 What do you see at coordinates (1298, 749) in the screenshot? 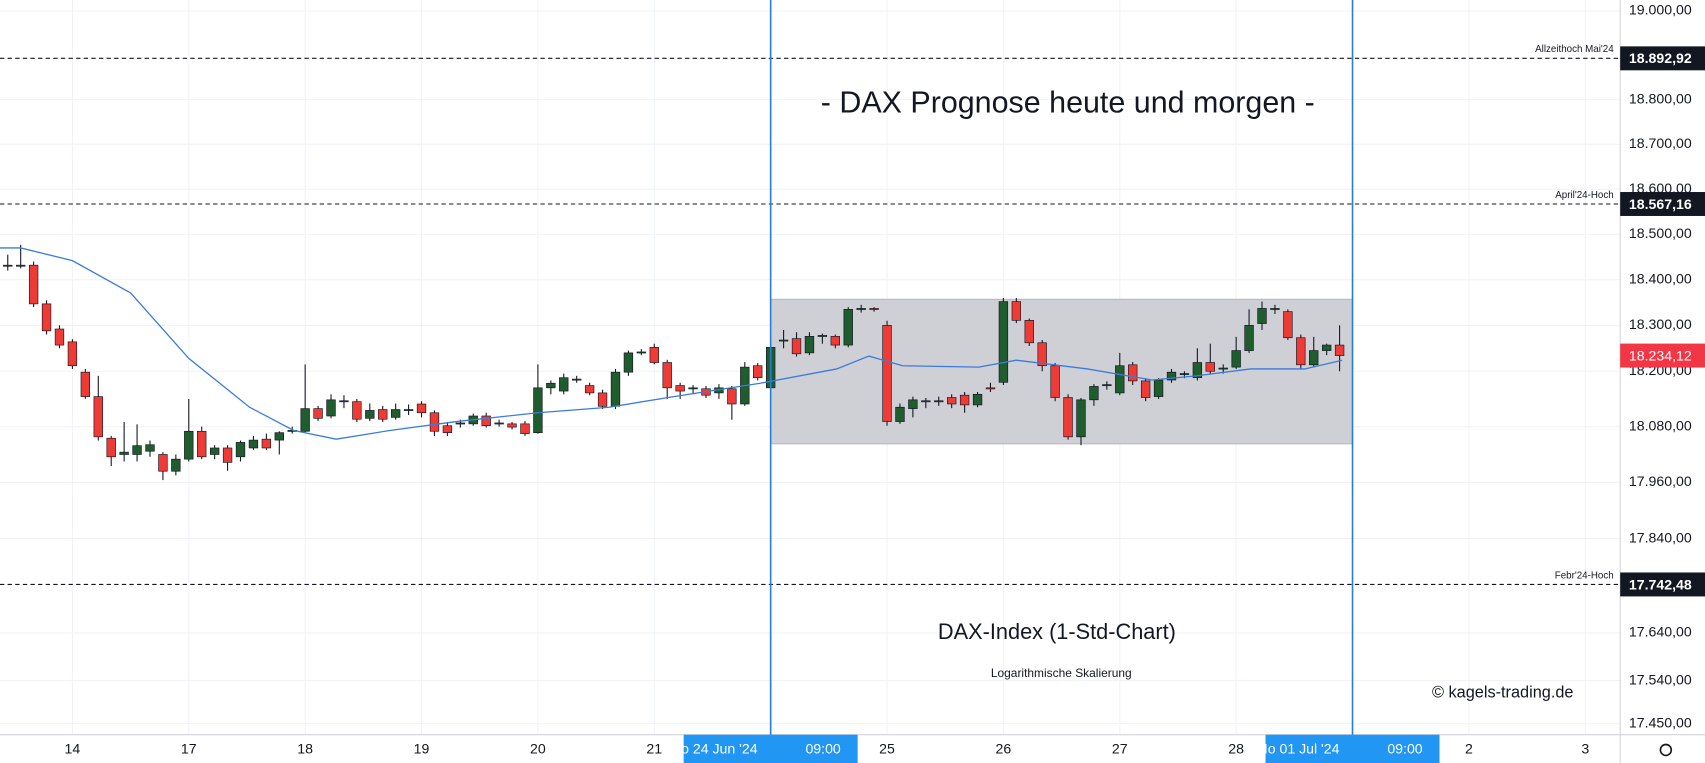
I see `marker-date: Mo 01 Jul '24` at bounding box center [1298, 749].